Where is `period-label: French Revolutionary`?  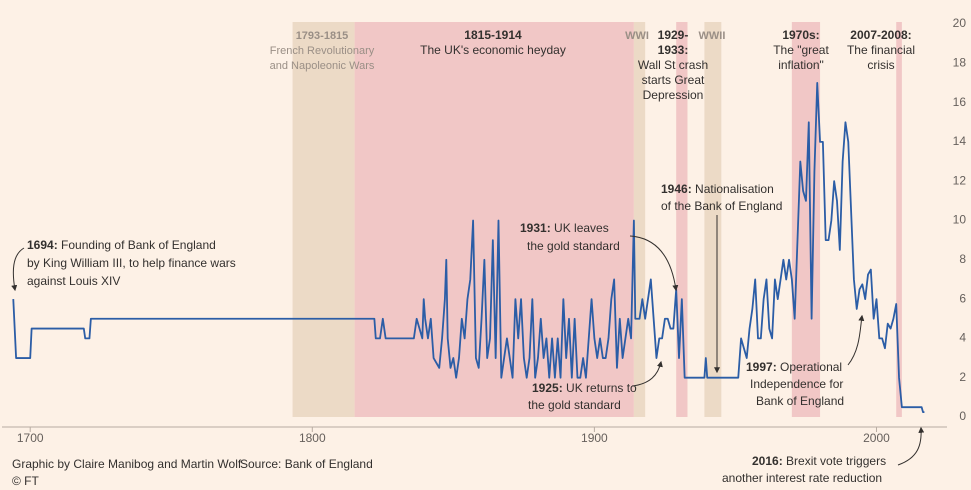 period-label: French Revolutionary is located at coordinates (322, 51).